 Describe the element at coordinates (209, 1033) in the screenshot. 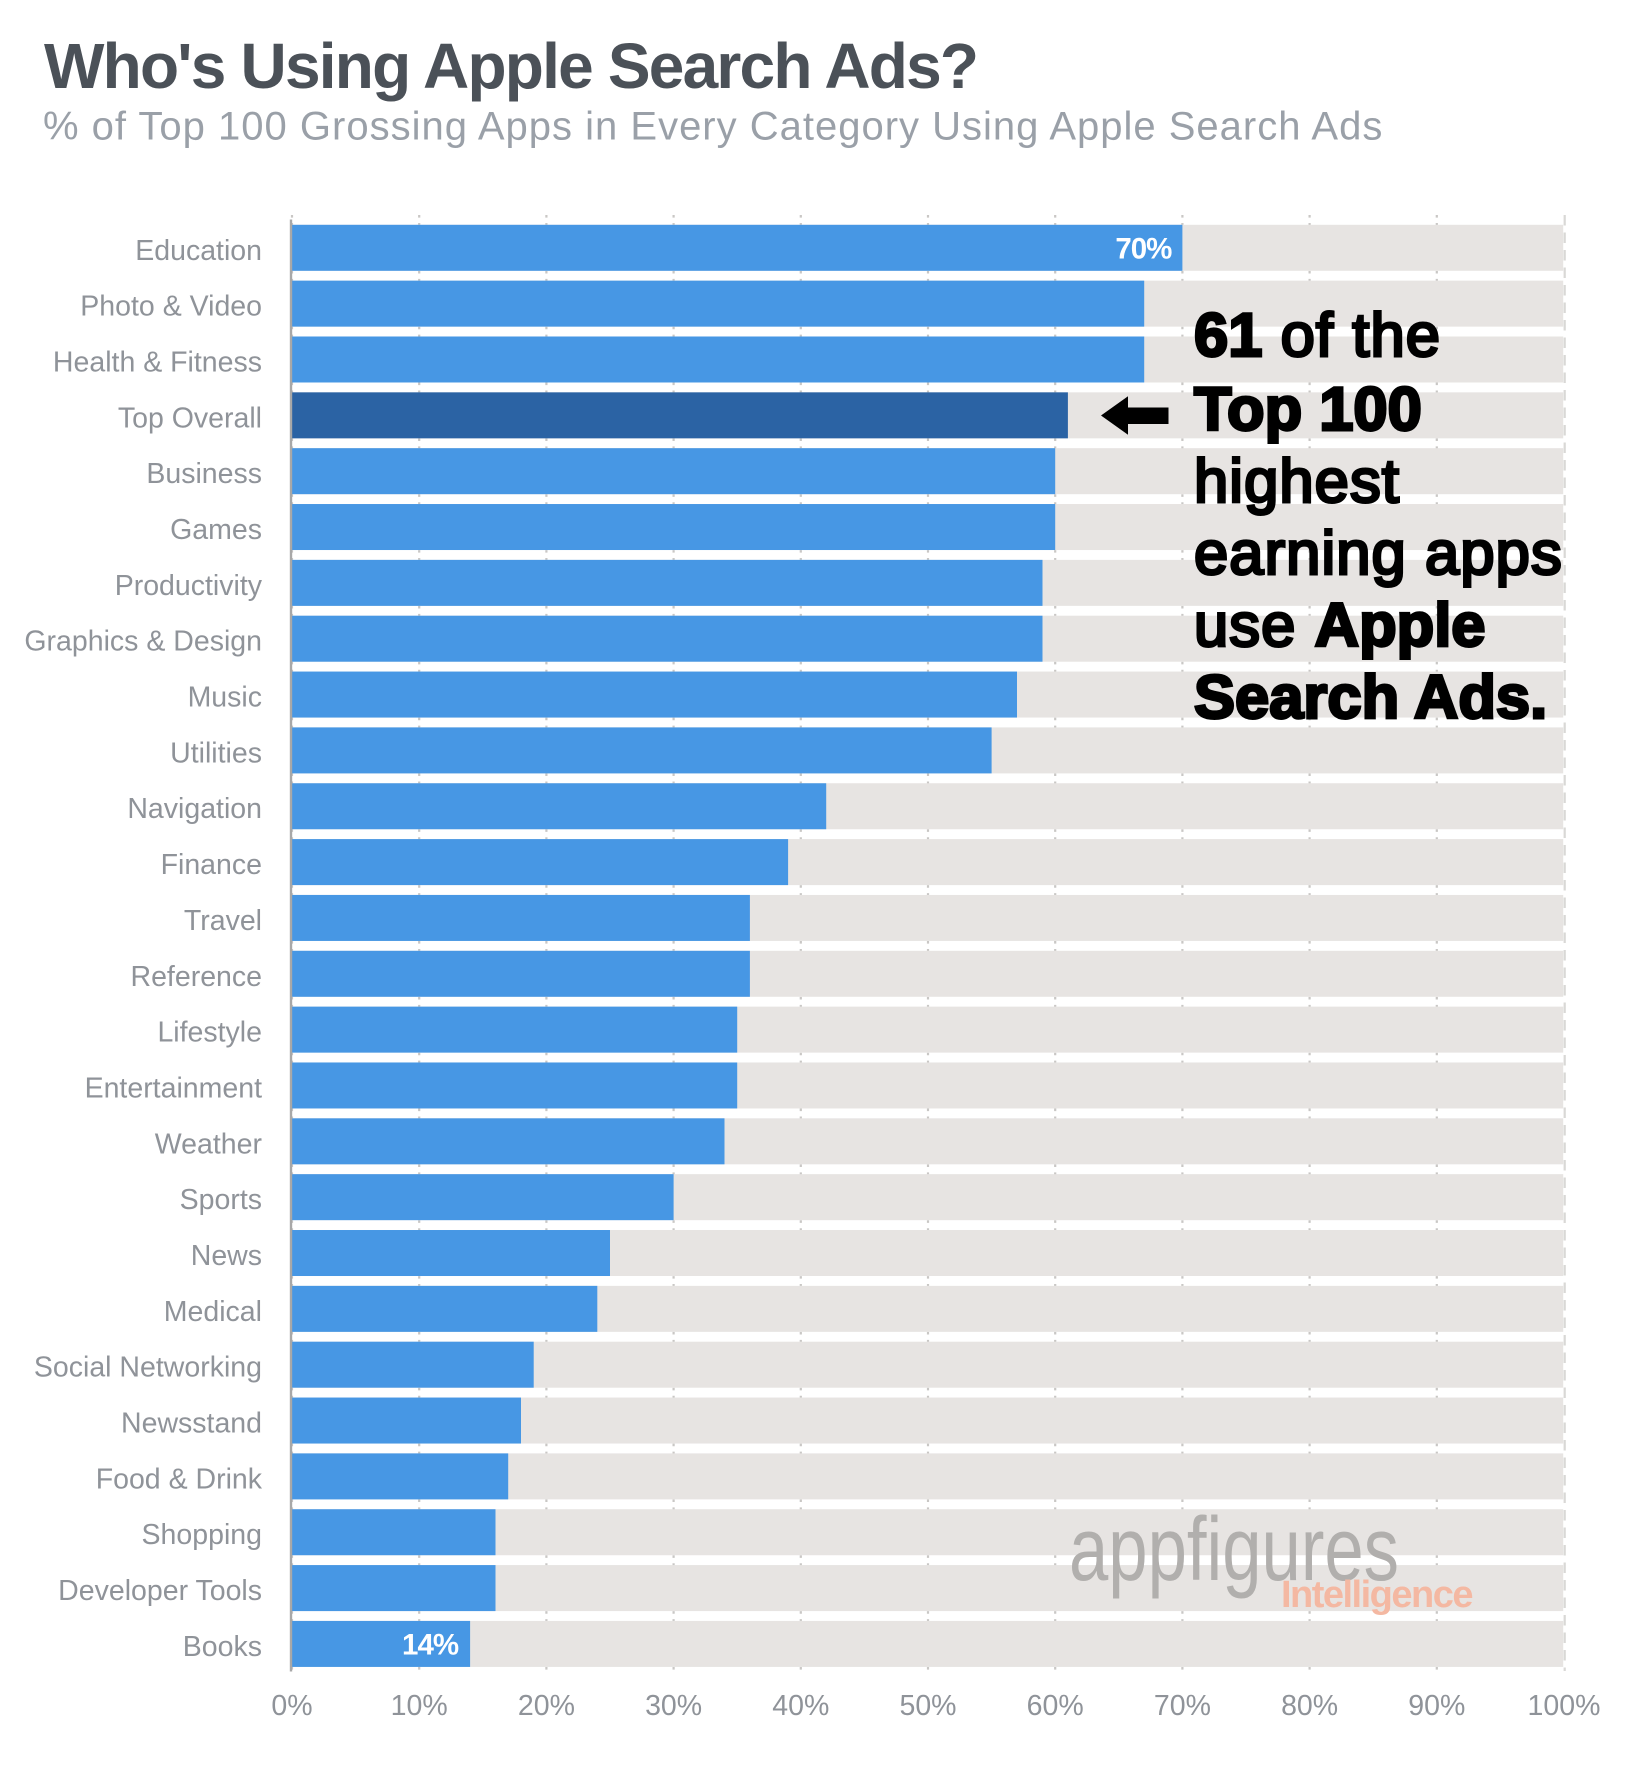

I see `svg-text: Lifestyle` at that location.